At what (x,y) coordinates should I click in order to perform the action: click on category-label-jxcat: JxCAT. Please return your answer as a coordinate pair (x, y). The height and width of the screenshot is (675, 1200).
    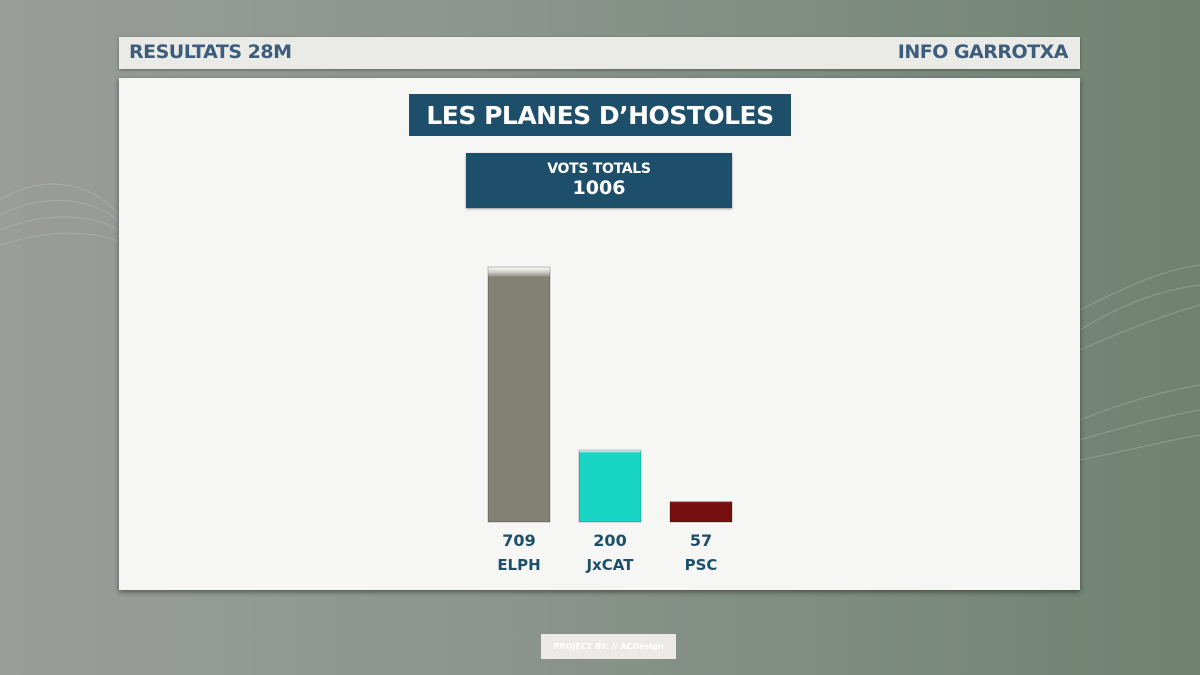
    Looking at the image, I should click on (610, 565).